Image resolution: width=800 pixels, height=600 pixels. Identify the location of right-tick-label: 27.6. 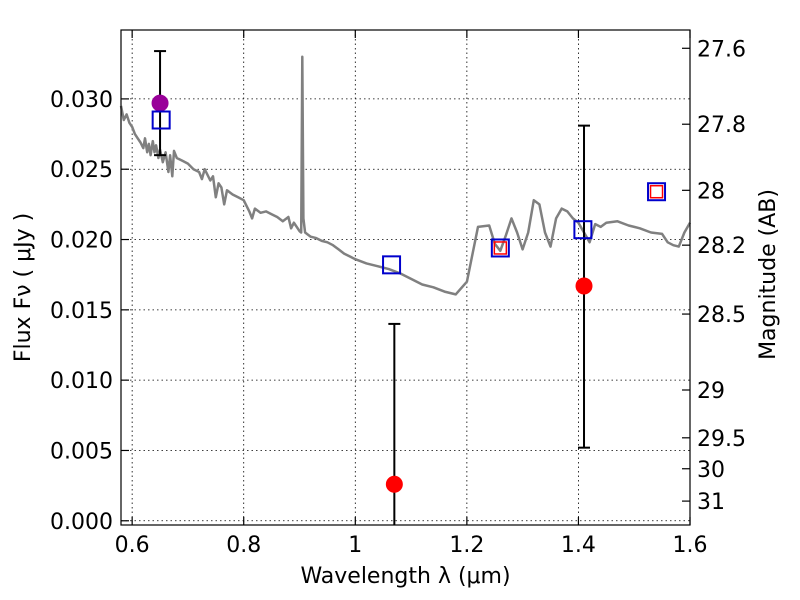
(721, 49).